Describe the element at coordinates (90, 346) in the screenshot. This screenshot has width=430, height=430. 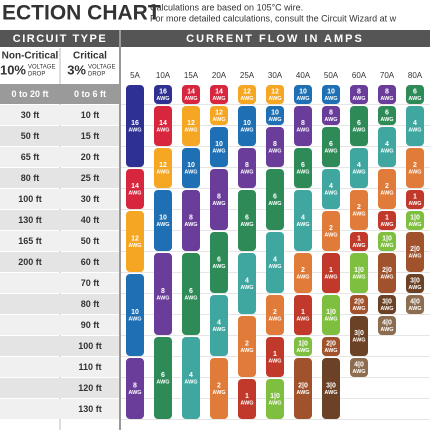
I see `length: 100 ft` at that location.